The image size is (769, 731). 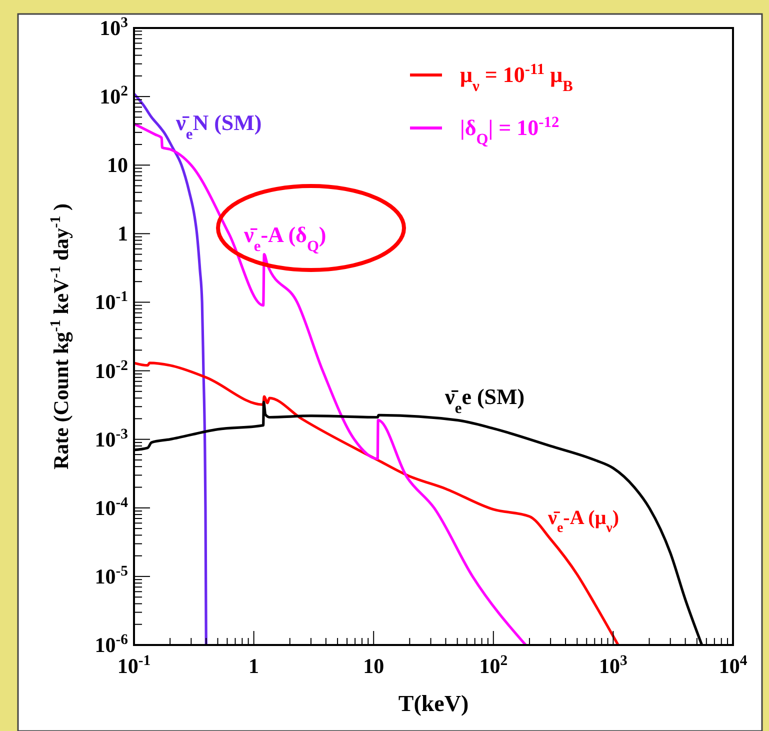 I want to click on y-tick-label: 10, so click(x=117, y=165).